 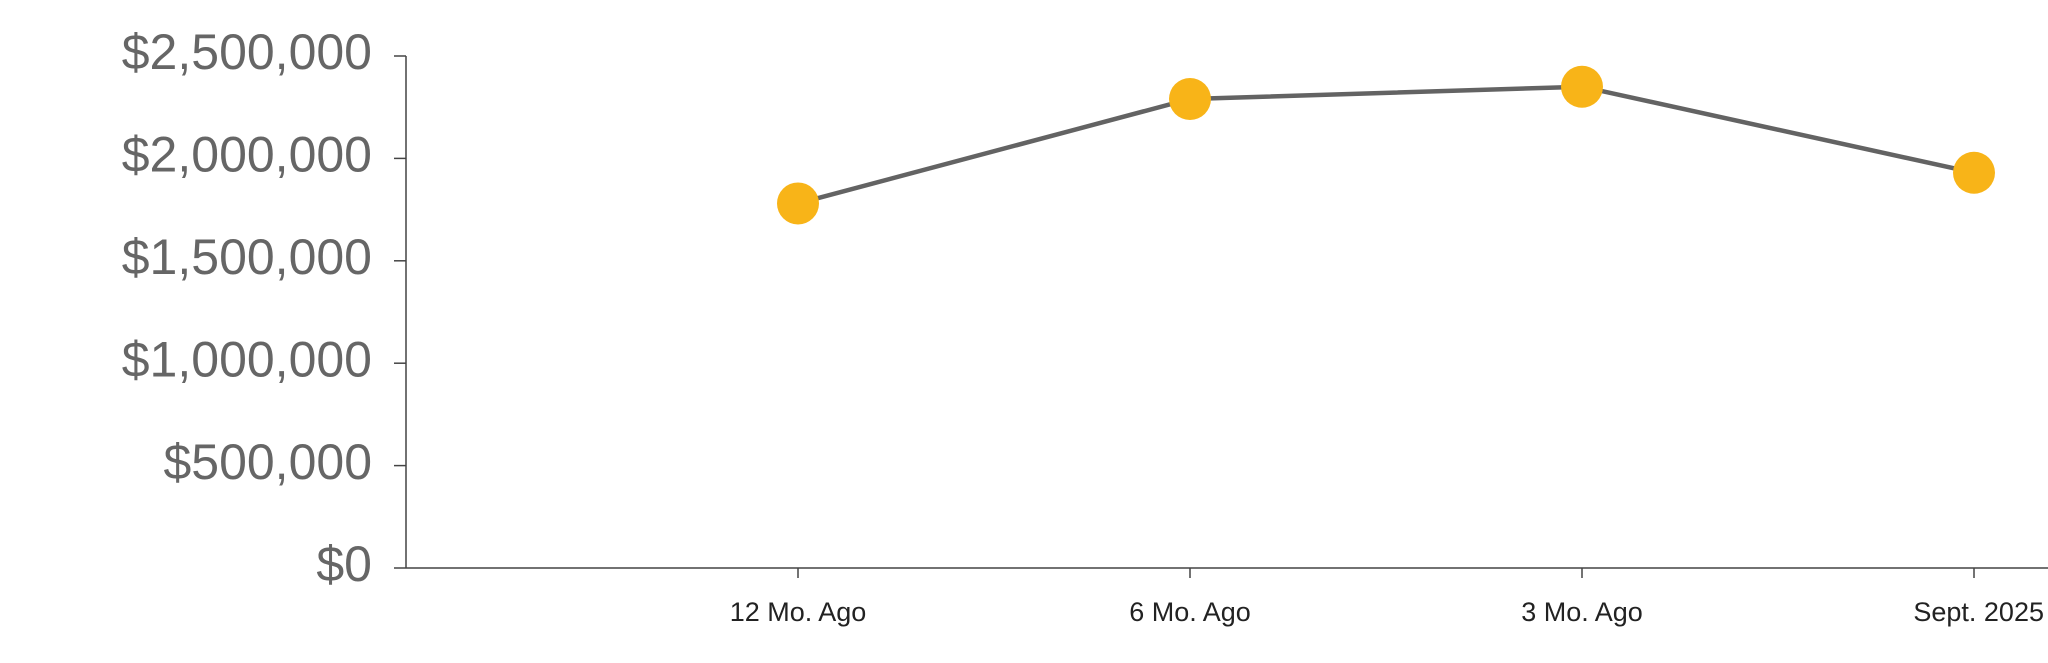 What do you see at coordinates (798, 612) in the screenshot?
I see `x-tick-label: 12 Mo. Ago` at bounding box center [798, 612].